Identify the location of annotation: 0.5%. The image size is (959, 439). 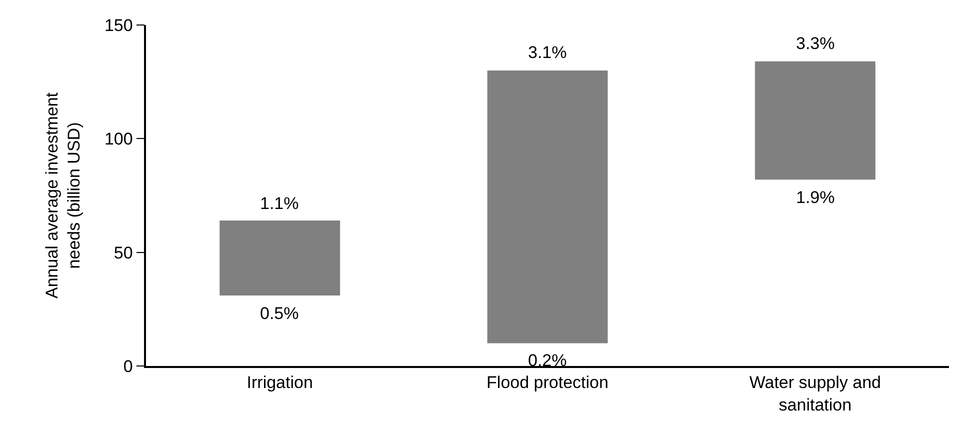
(279, 313).